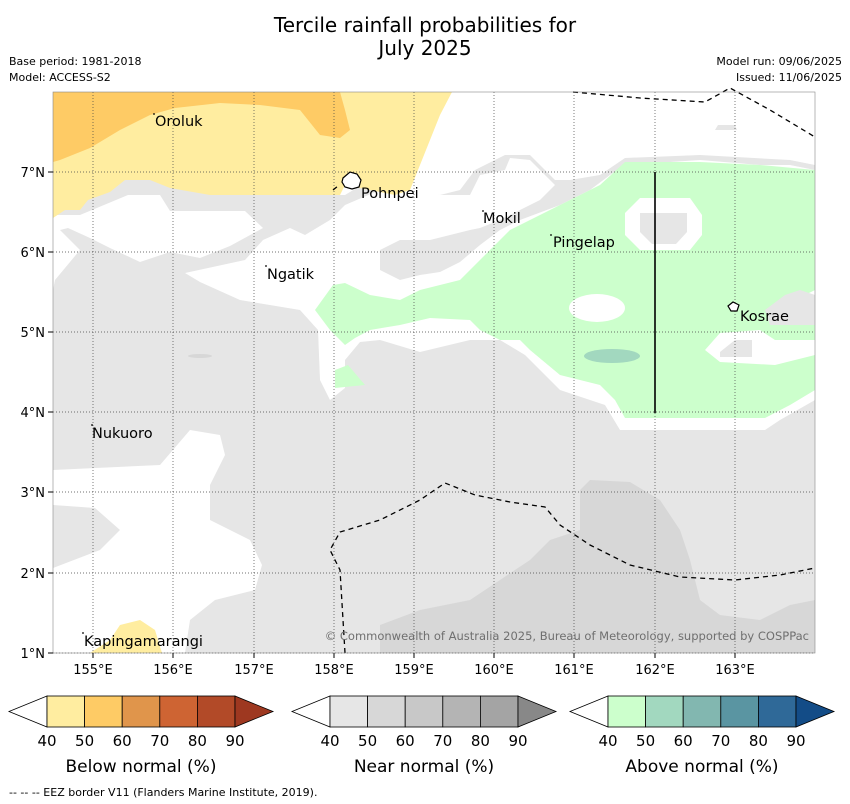 This screenshot has height=804, width=850. Describe the element at coordinates (597, 566) in the screenshot. I see `near-normal-50-region` at that location.